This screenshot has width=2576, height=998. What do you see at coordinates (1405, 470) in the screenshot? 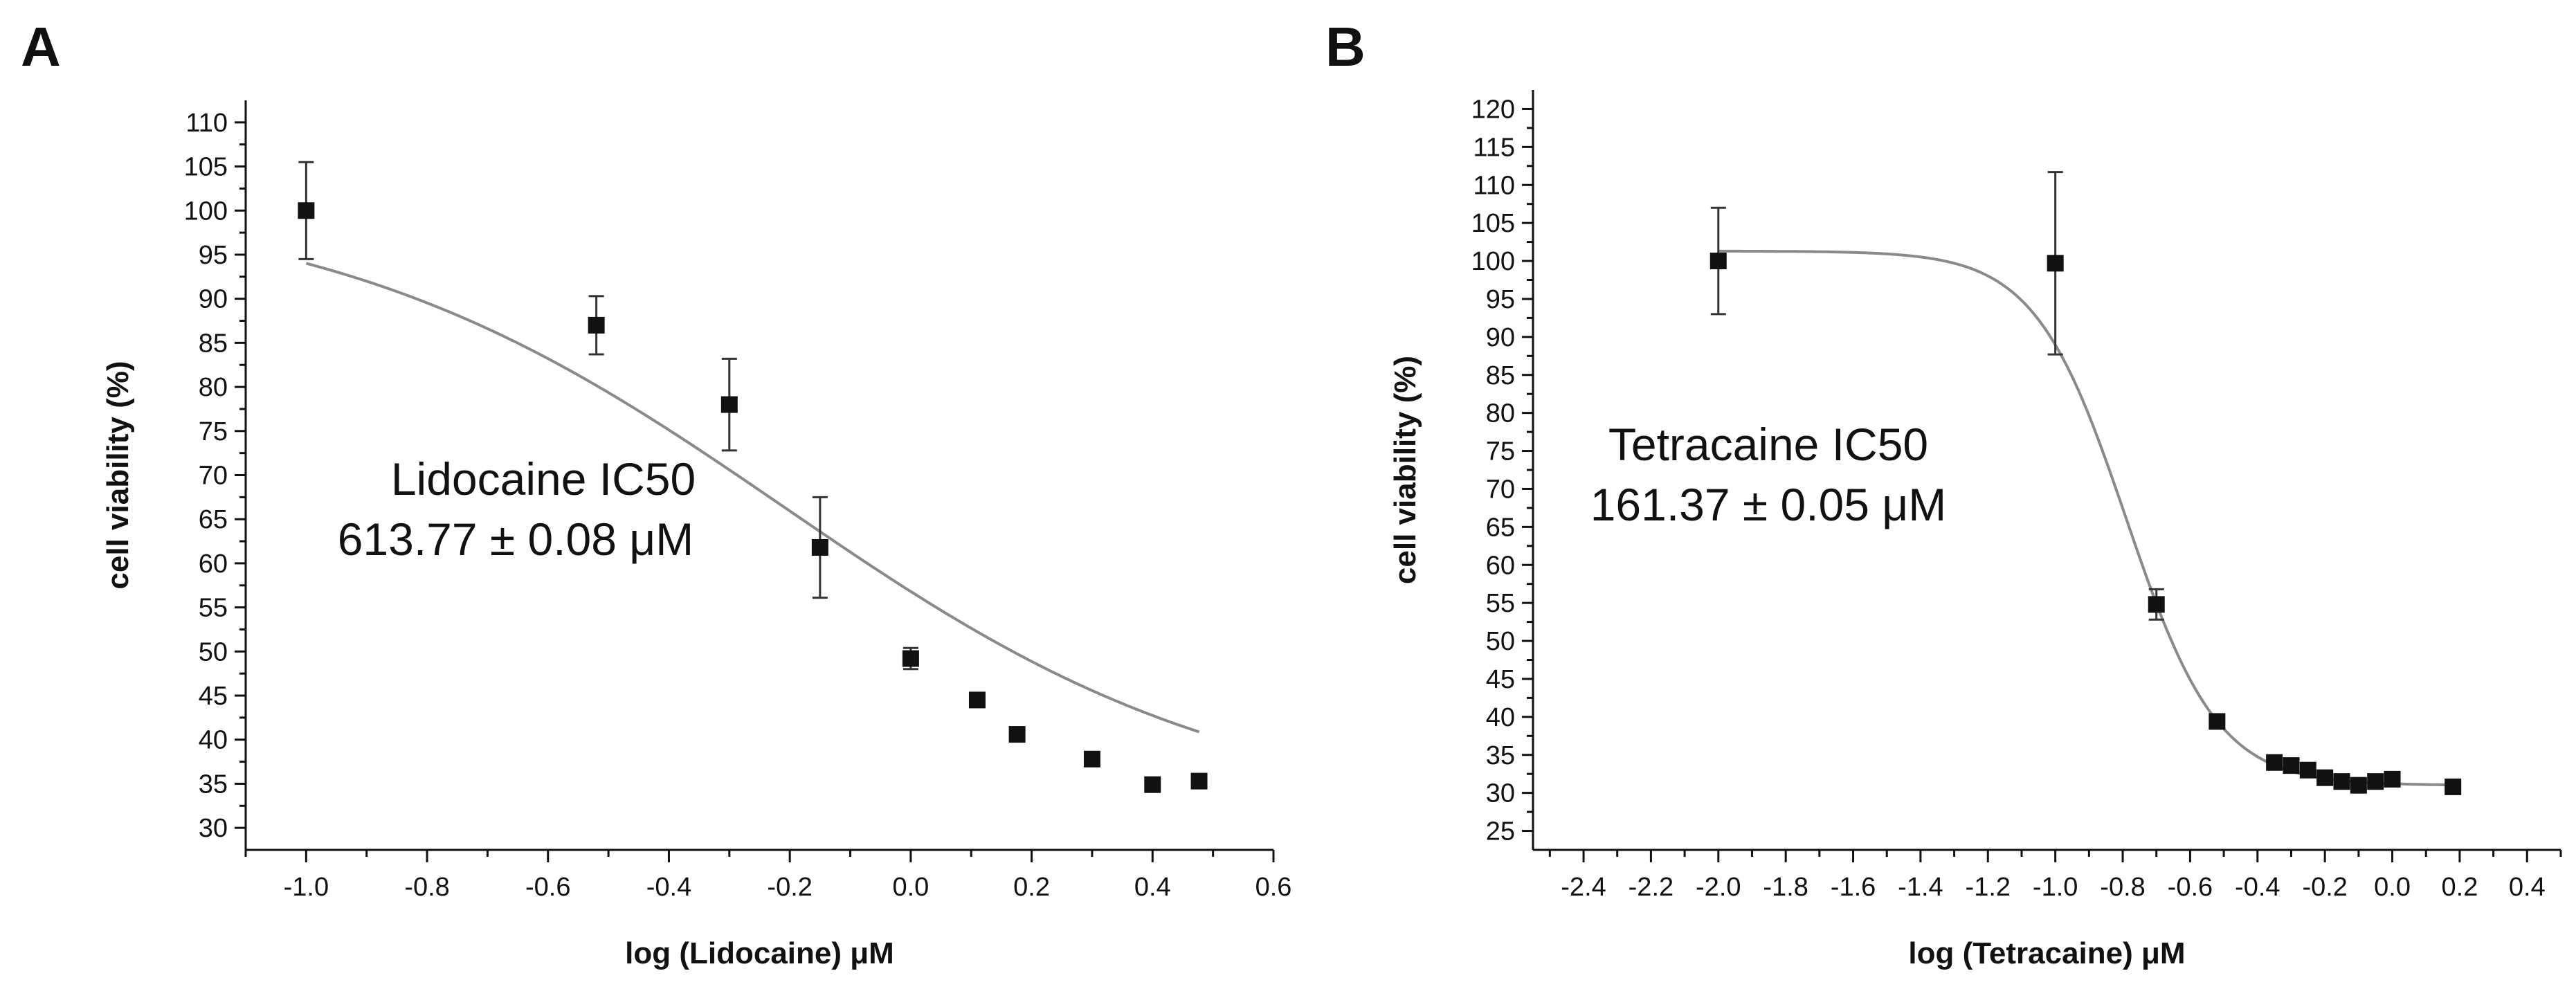
I see `panel-b-y-axis-title: cell viability (%)` at bounding box center [1405, 470].